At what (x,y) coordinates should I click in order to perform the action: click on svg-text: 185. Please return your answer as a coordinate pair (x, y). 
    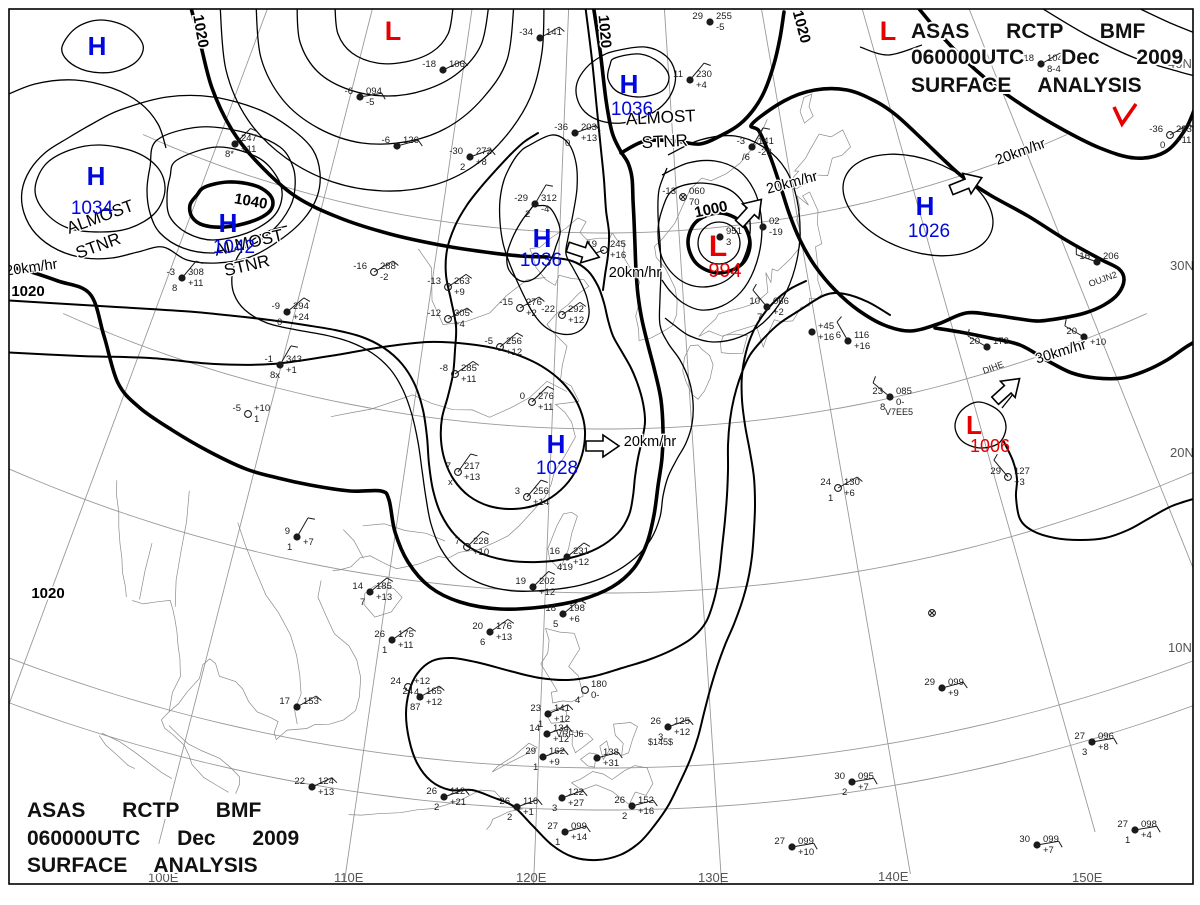
    Looking at the image, I should click on (384, 586).